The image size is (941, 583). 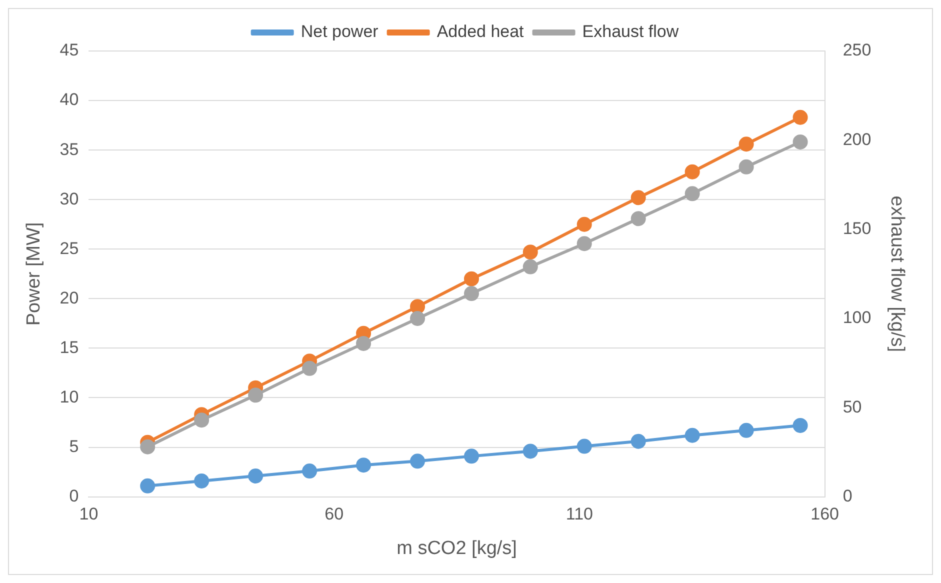 I want to click on legend-label: Exhaust flow, so click(x=631, y=32).